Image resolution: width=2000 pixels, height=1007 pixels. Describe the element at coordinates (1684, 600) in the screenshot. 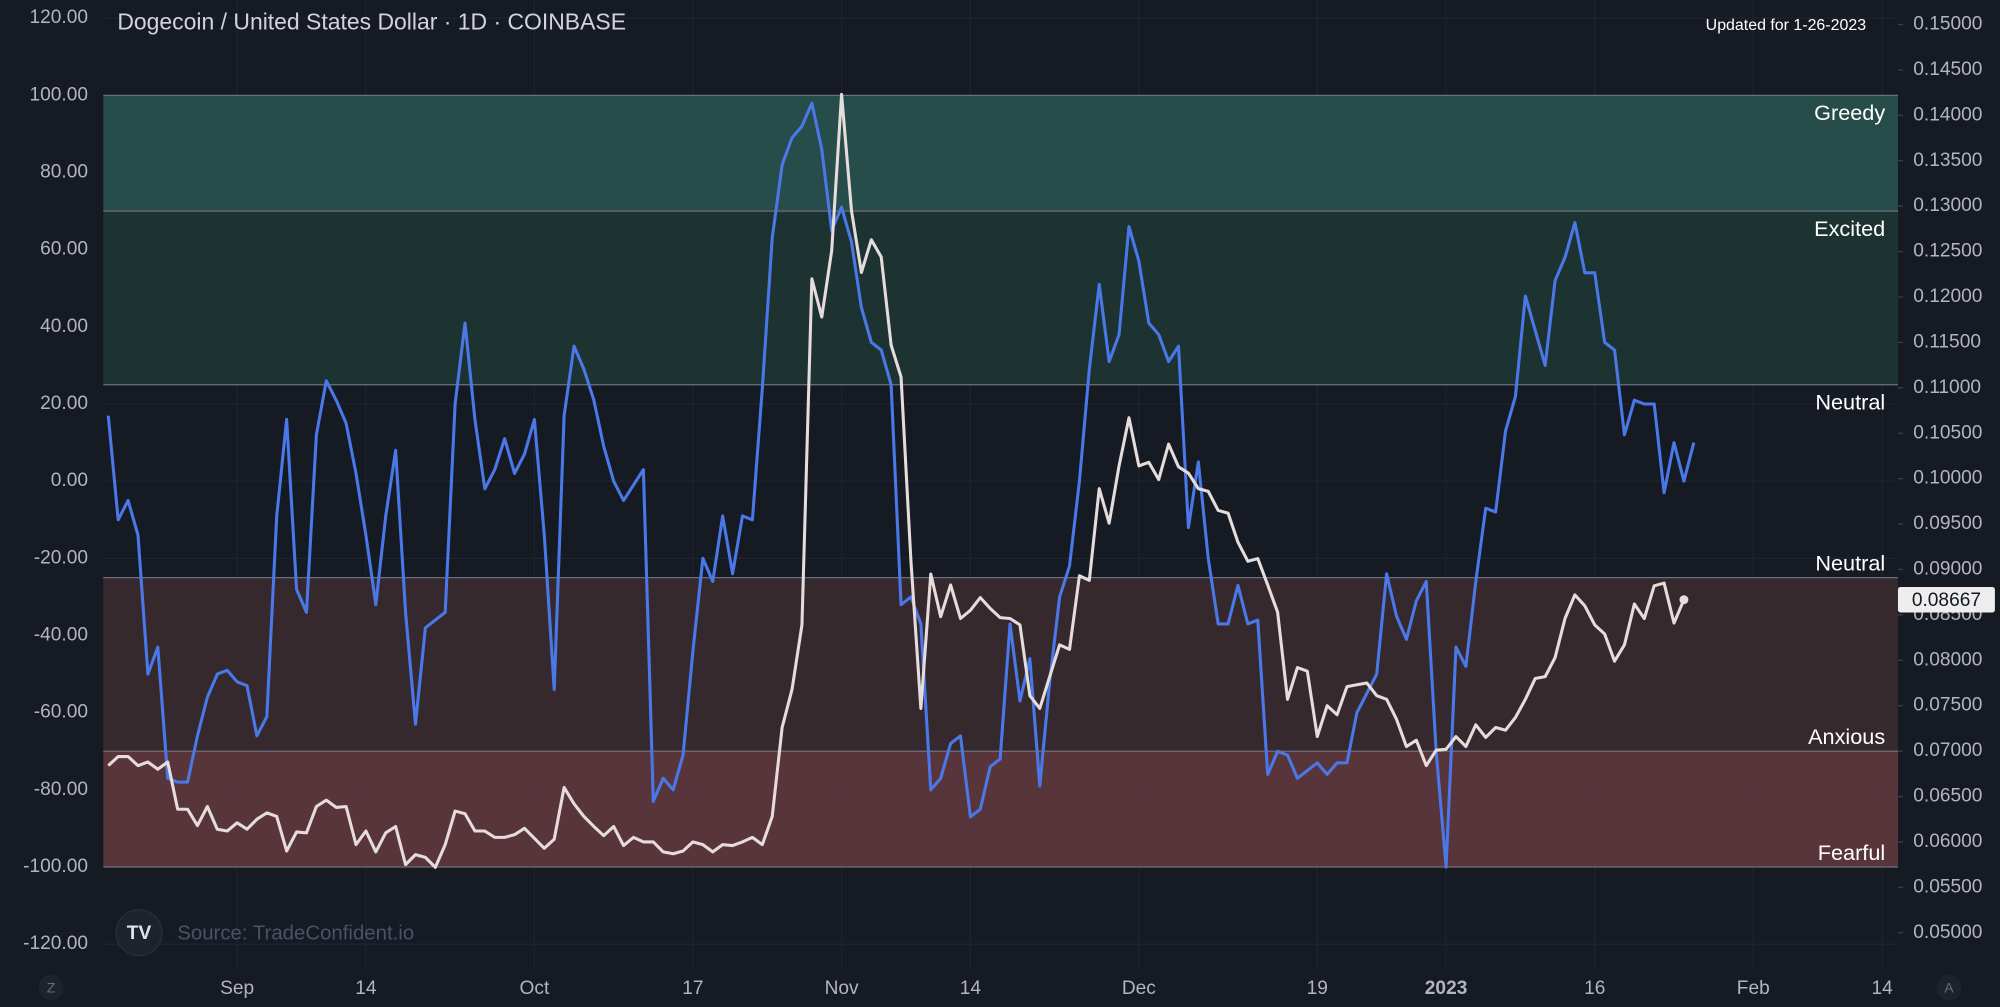

I see `last-point` at that location.